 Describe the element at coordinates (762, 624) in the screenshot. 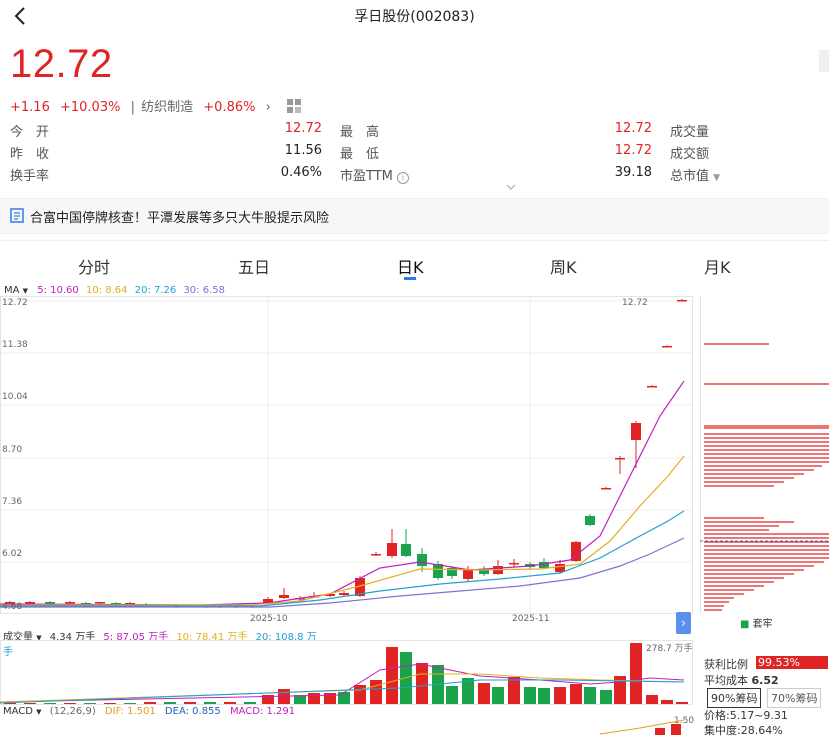

I see `trapped-label: 套牢` at that location.